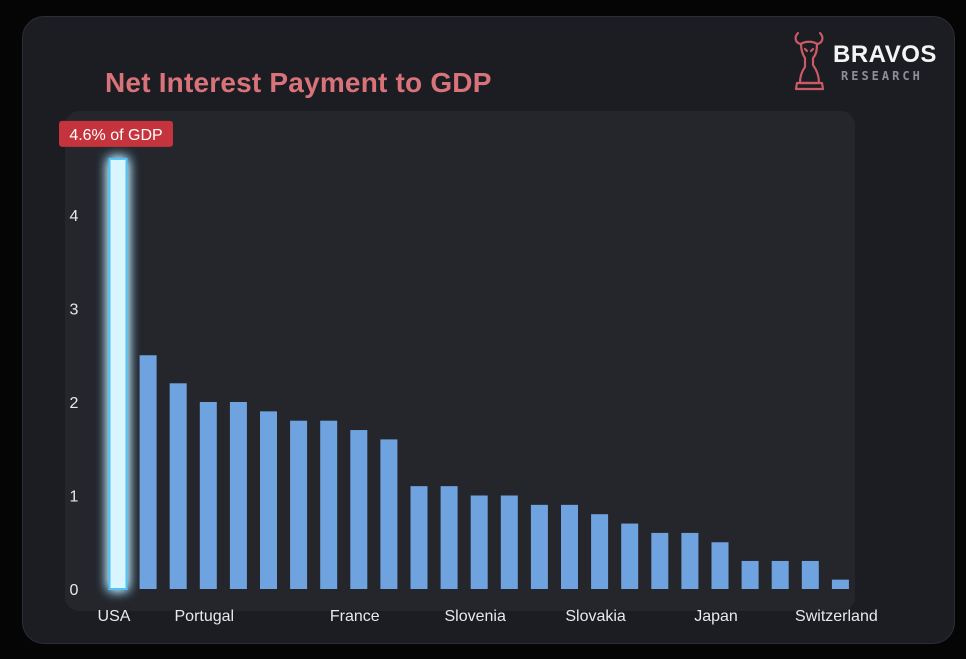 Image resolution: width=966 pixels, height=659 pixels. What do you see at coordinates (118, 373) in the screenshot?
I see `bar-highlighted` at bounding box center [118, 373].